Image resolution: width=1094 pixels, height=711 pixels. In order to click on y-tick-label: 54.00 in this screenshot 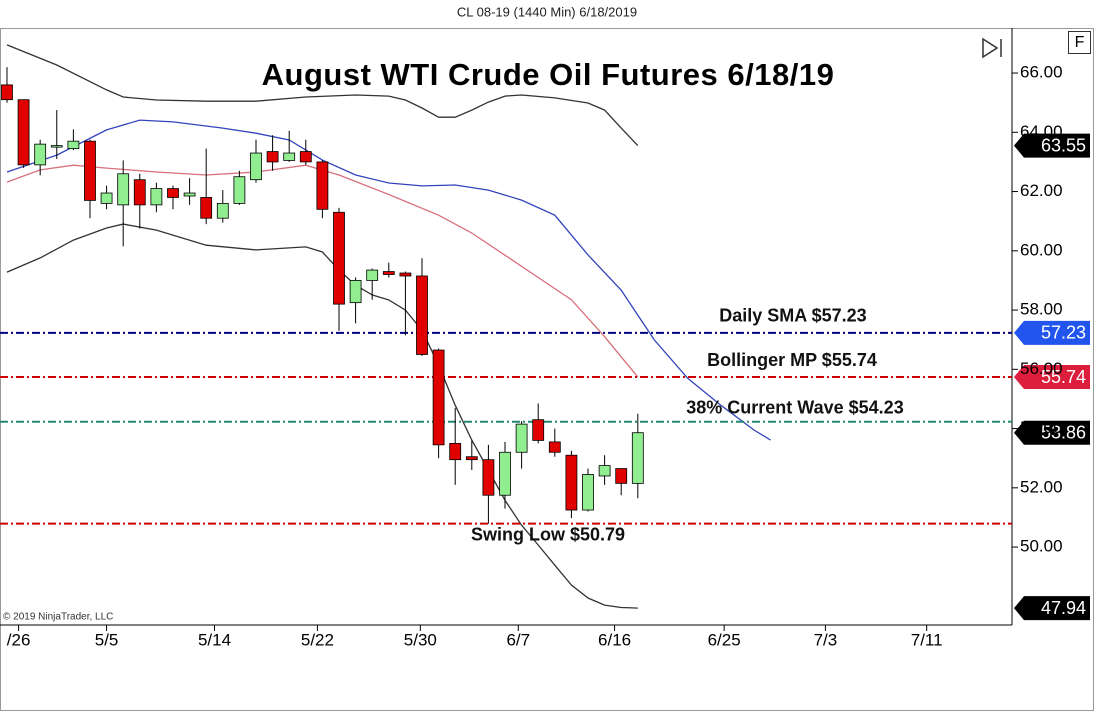, I will do `click(1041, 427)`.